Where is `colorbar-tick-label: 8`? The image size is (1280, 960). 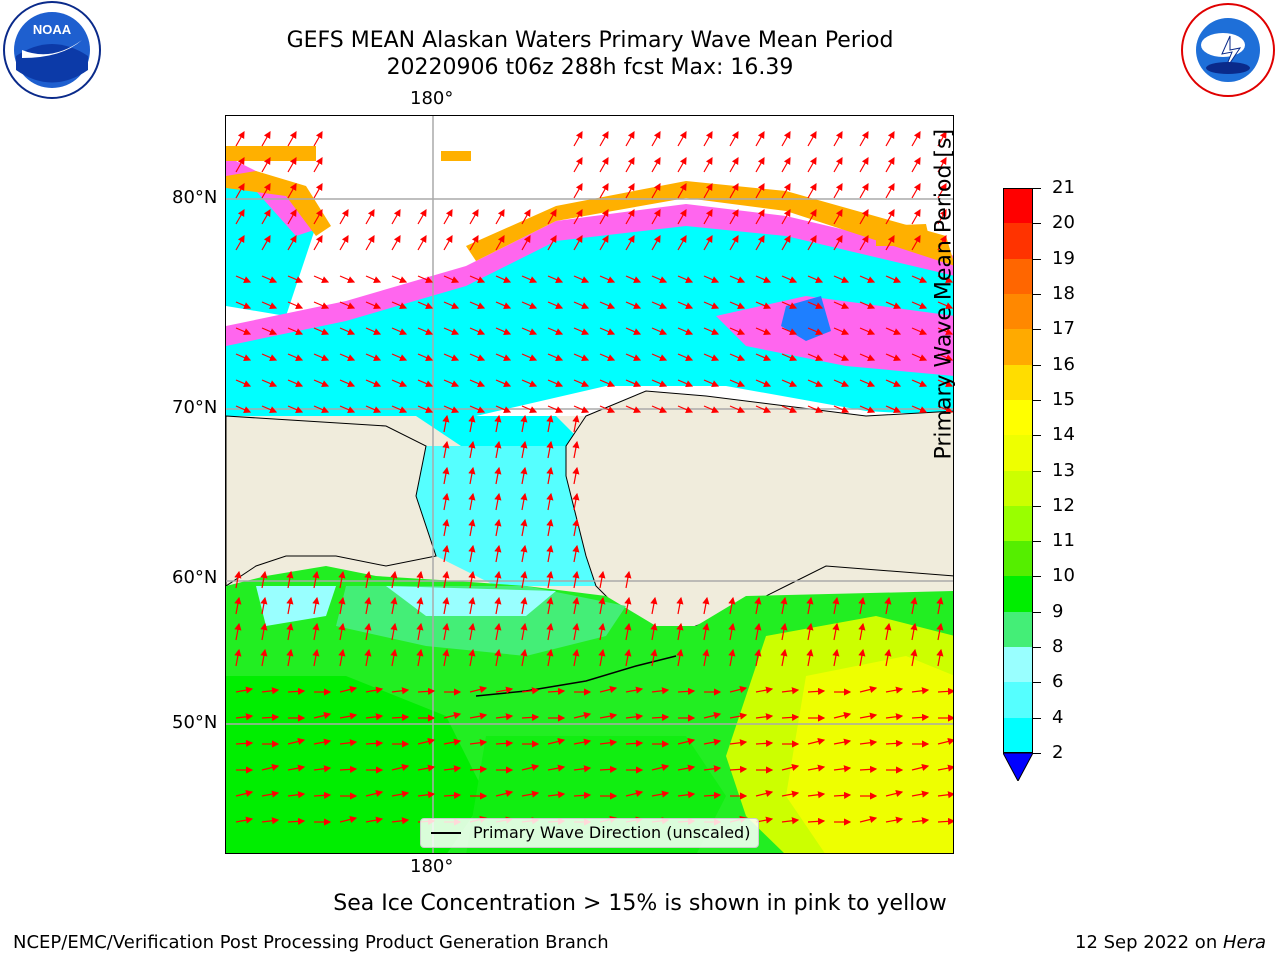
colorbar-tick-label: 8 is located at coordinates (1058, 647).